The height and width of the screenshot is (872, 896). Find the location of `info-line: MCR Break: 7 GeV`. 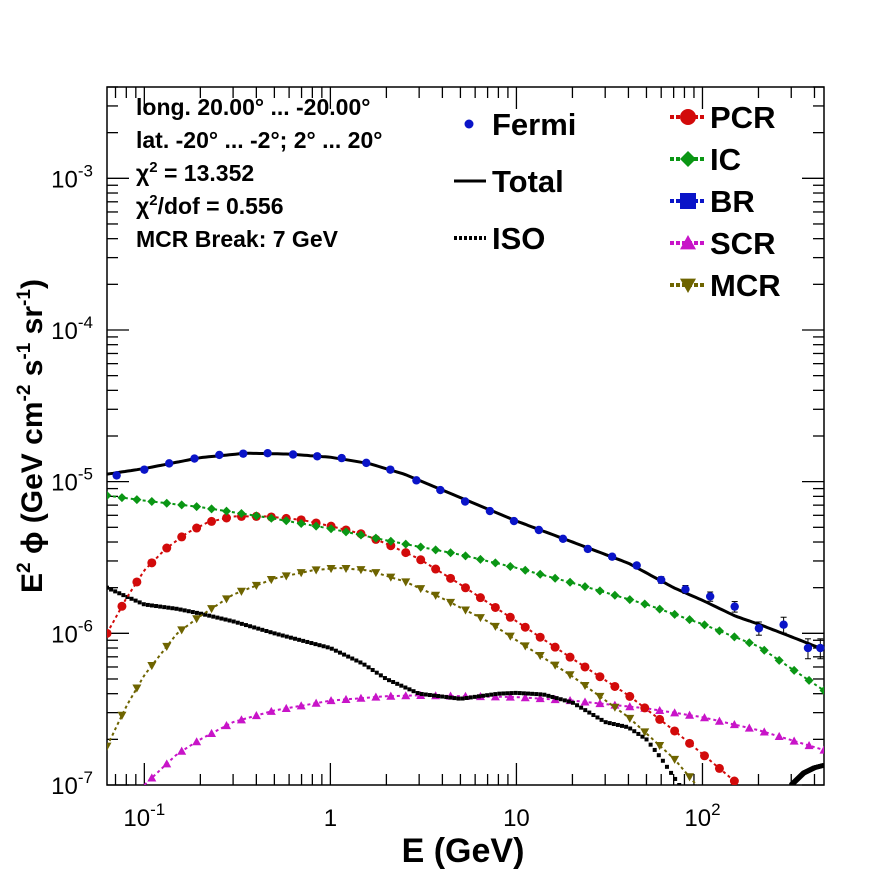

info-line: MCR Break: 7 GeV is located at coordinates (237, 239).